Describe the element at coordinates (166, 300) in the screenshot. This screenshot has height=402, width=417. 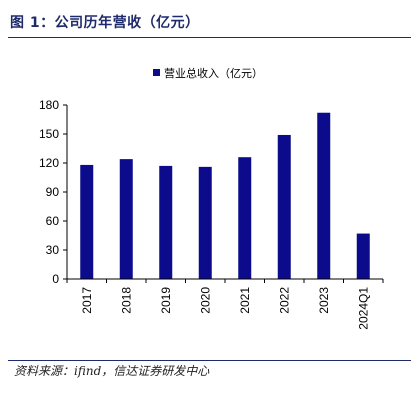
I see `x-tick-label: 2019` at that location.